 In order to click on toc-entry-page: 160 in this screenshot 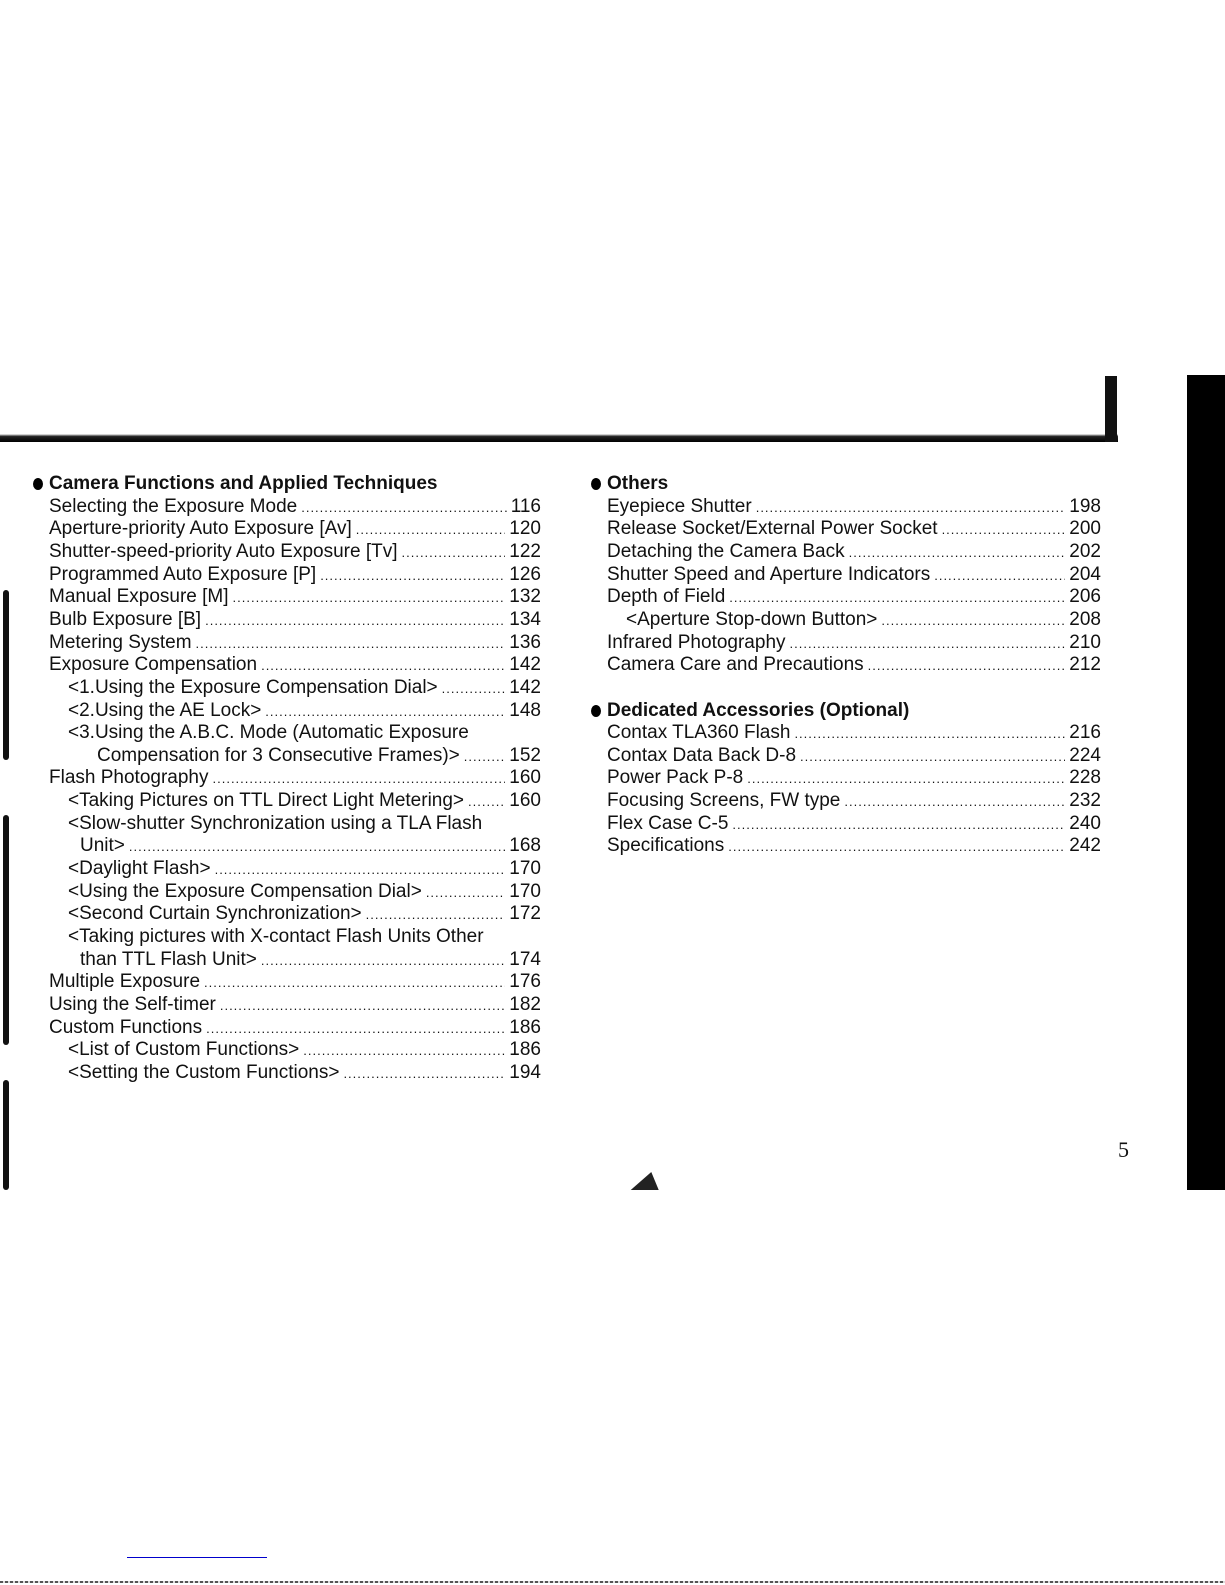, I will do `click(525, 778)`.